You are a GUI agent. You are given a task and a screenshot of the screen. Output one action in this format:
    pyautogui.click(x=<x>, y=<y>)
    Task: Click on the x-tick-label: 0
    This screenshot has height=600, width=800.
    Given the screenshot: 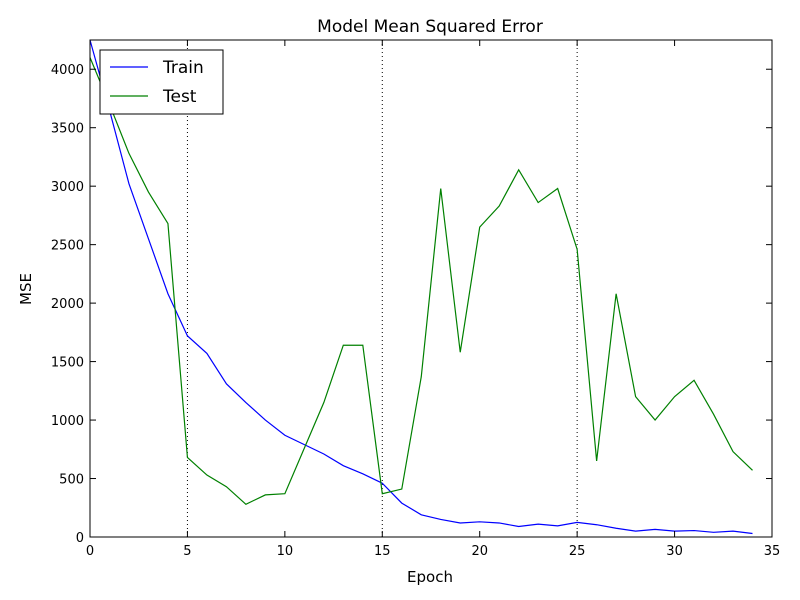 What is the action you would take?
    pyautogui.click(x=90, y=551)
    